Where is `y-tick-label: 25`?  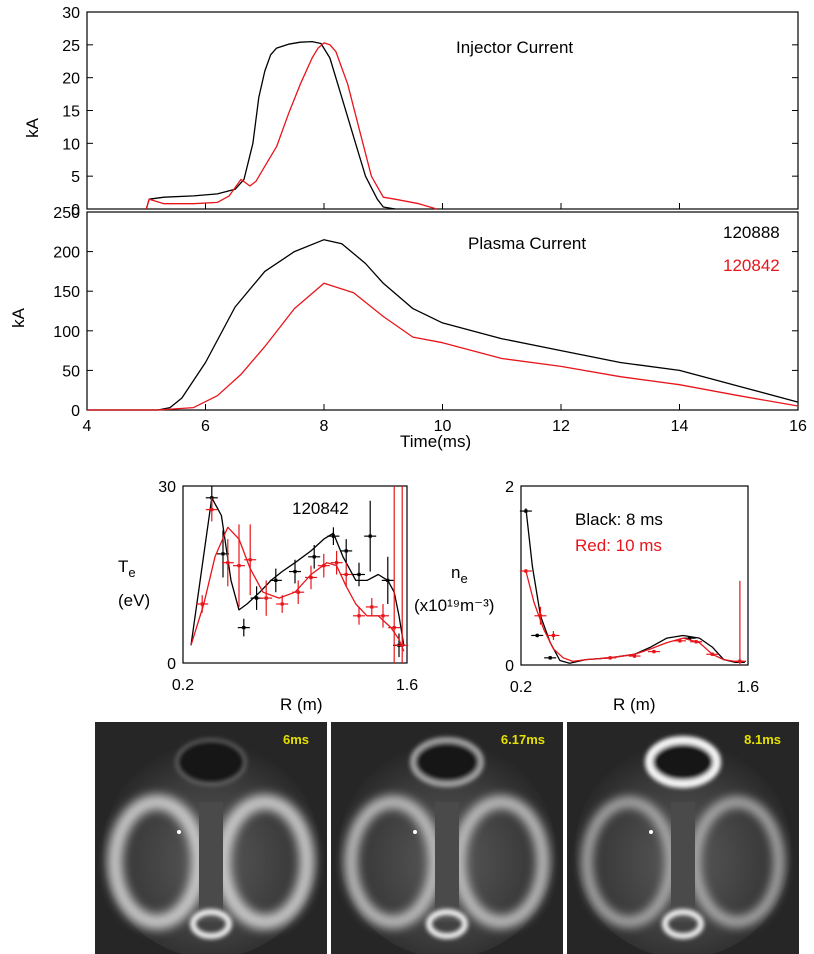
y-tick-label: 25 is located at coordinates (71, 46).